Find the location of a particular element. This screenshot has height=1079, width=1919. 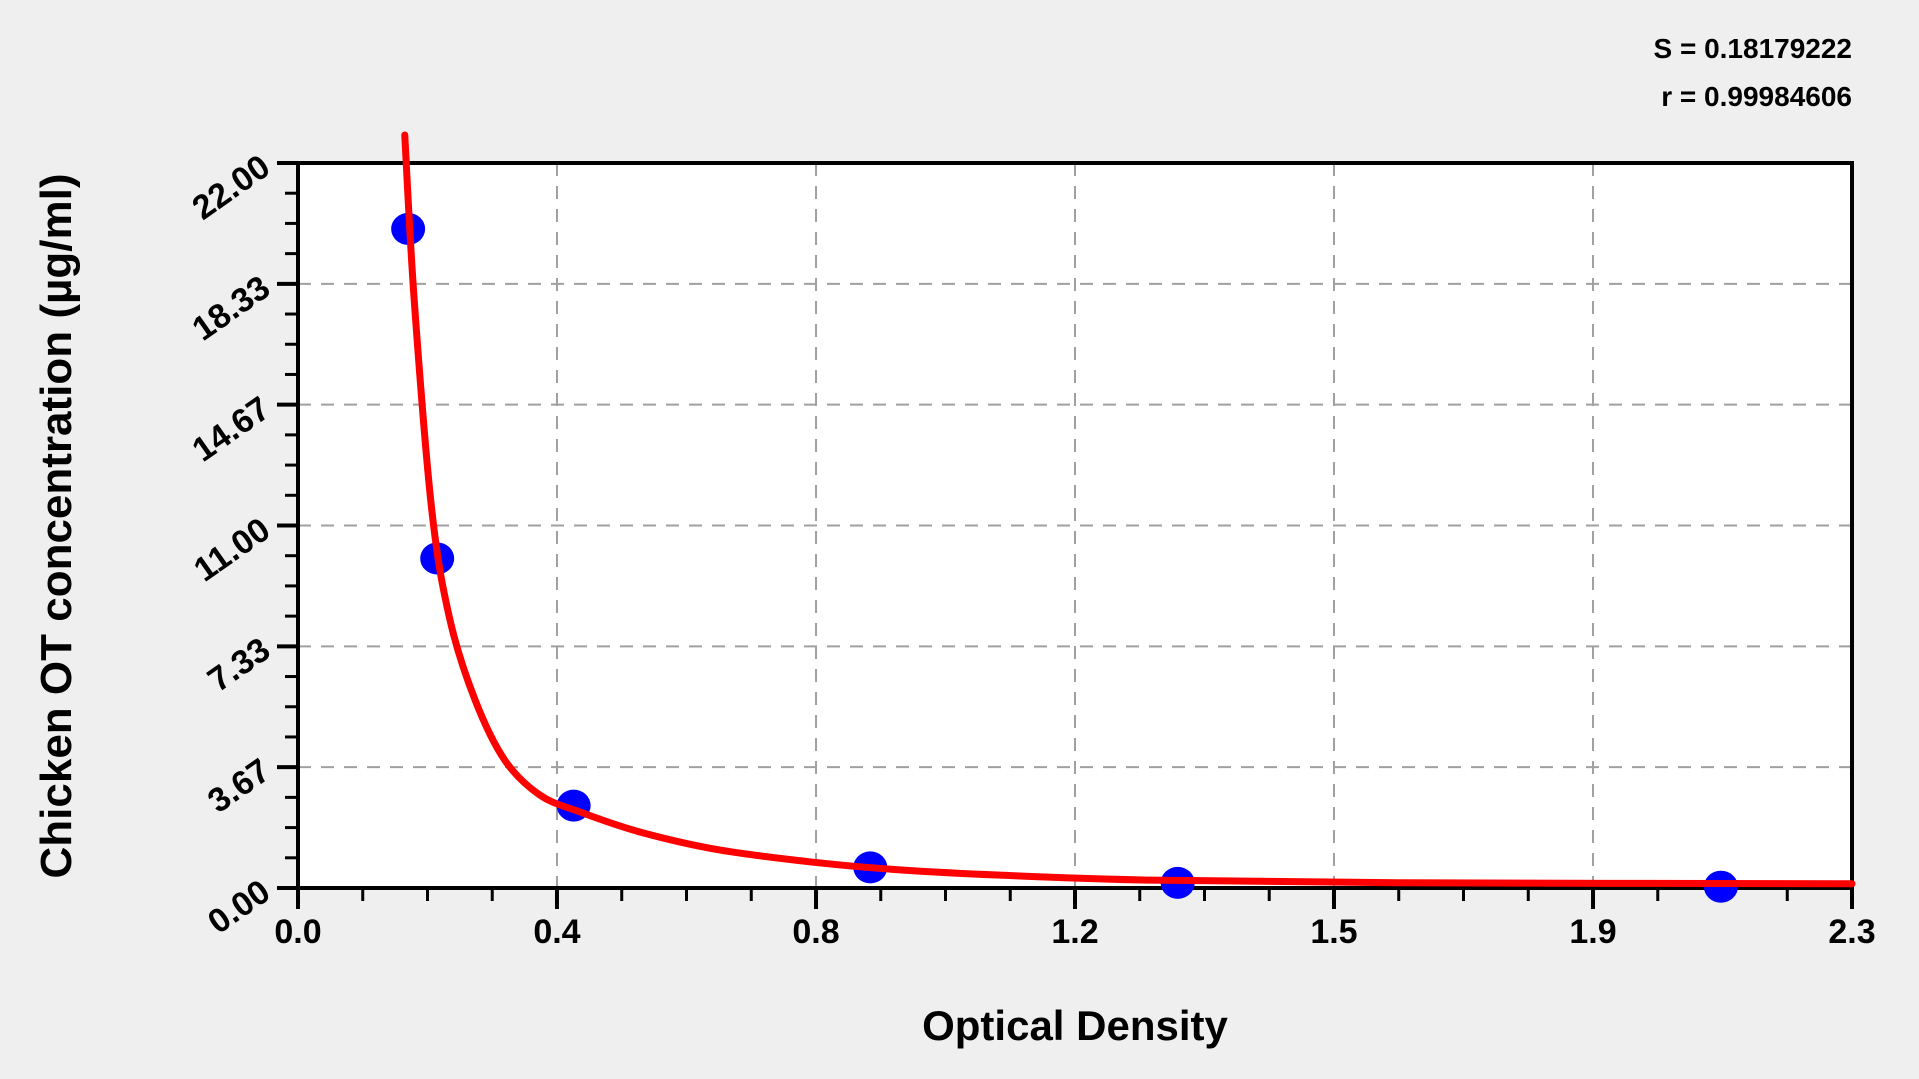

stat-s-value: S = 0.18179222 is located at coordinates (1752, 48).